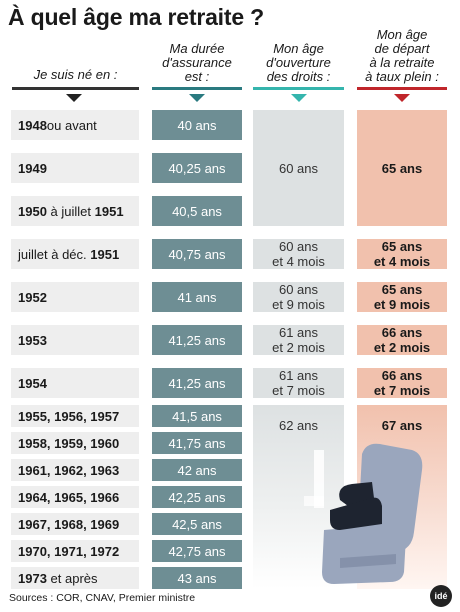  I want to click on born-year: 1964, 1965, 1966, so click(69, 497).